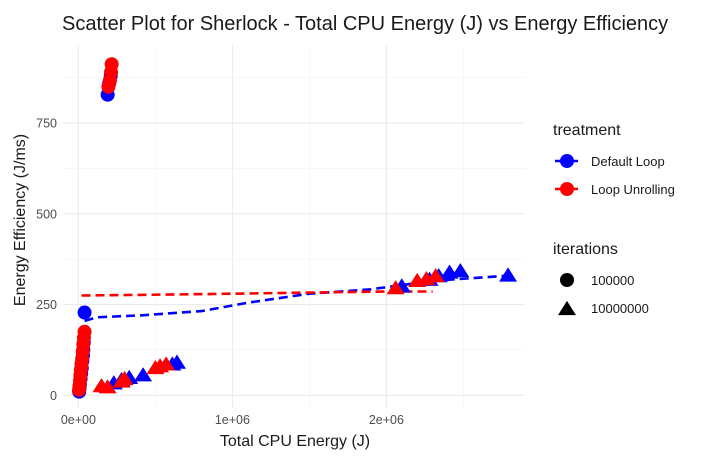  Describe the element at coordinates (612, 280) in the screenshot. I see `legend-label: 100000` at that location.